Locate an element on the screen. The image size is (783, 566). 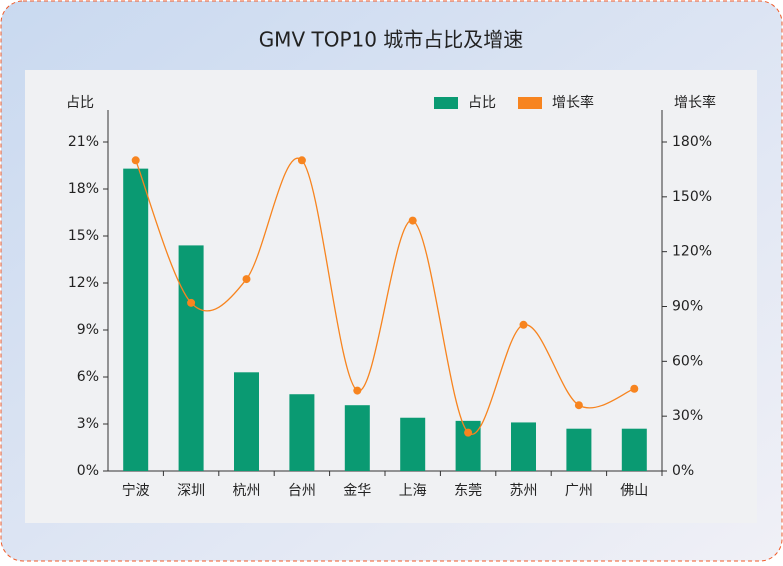
x-tick-label: 金华 is located at coordinates (357, 491).